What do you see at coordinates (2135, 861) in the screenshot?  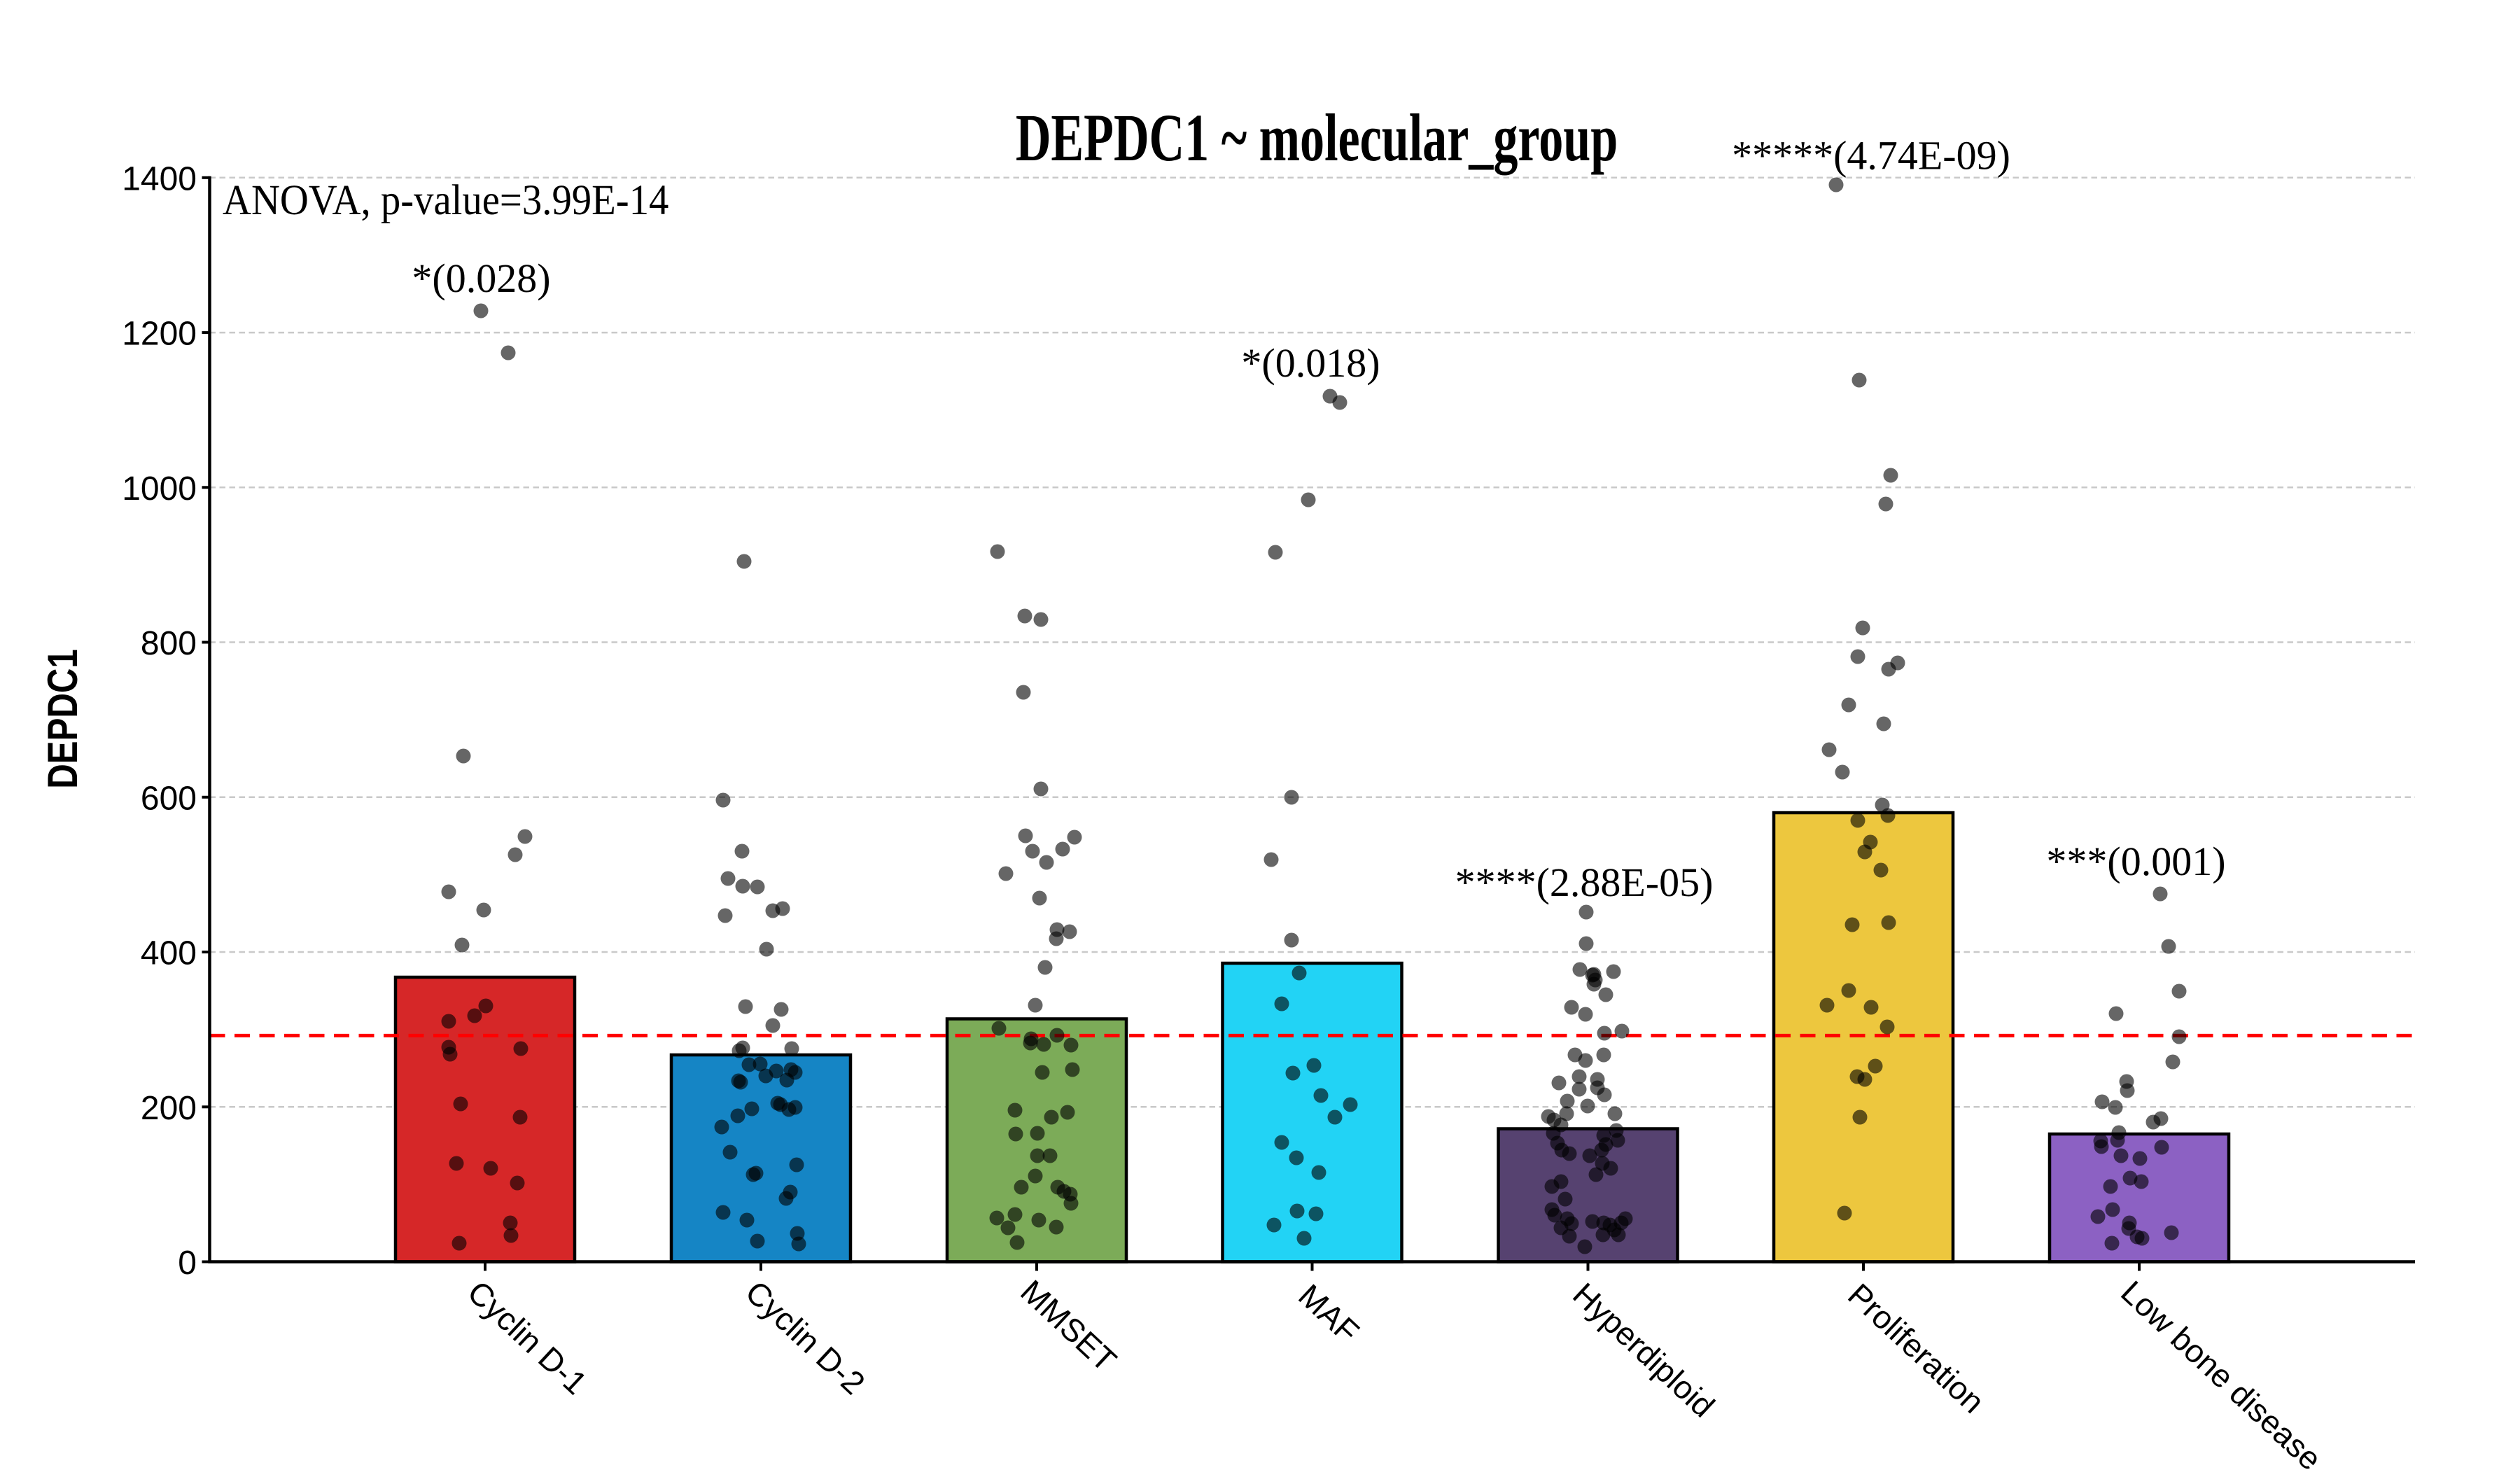 I see `svg-text: ***(0.001)` at bounding box center [2135, 861].